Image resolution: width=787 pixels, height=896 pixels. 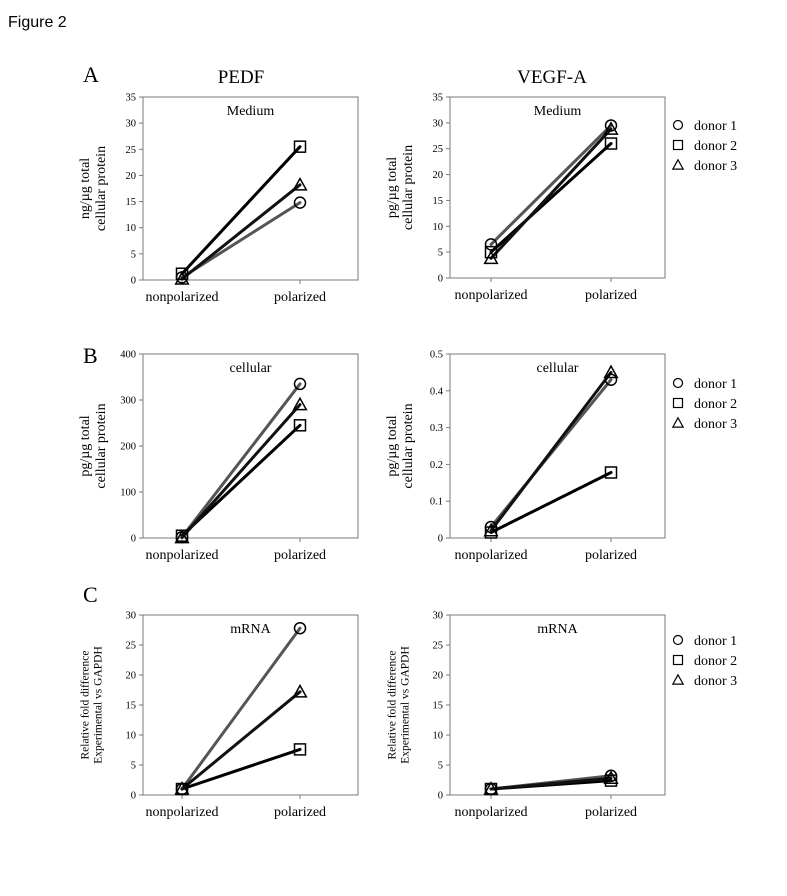 What do you see at coordinates (85, 188) in the screenshot?
I see `y-axis-label-line: ng/µg total` at bounding box center [85, 188].